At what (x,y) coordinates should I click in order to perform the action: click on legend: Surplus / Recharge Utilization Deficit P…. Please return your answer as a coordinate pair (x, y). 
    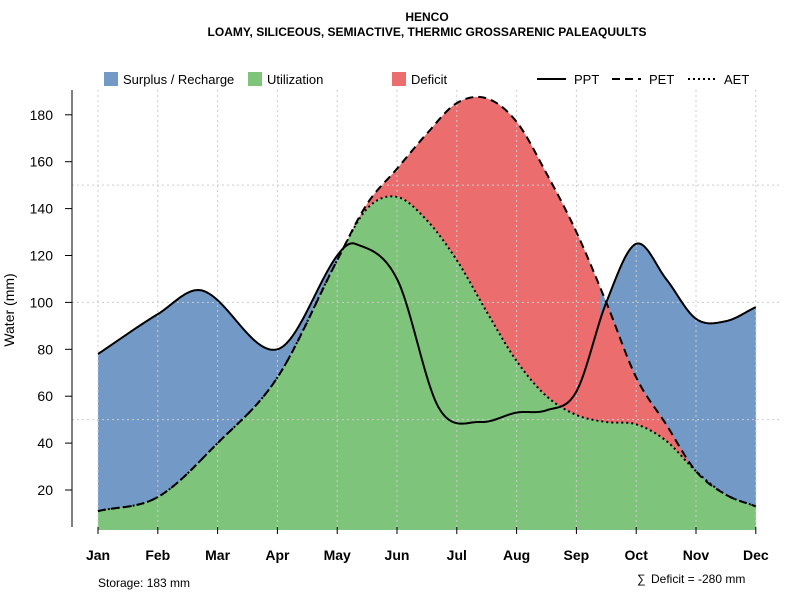
    Looking at the image, I should click on (426, 79).